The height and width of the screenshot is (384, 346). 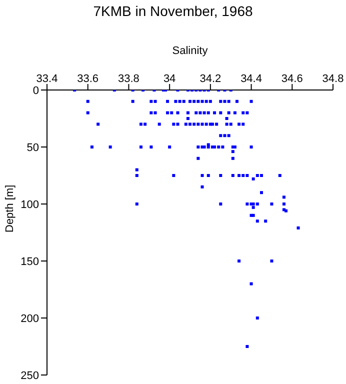 What do you see at coordinates (32, 148) in the screenshot?
I see `y-tick-label: 50` at bounding box center [32, 148].